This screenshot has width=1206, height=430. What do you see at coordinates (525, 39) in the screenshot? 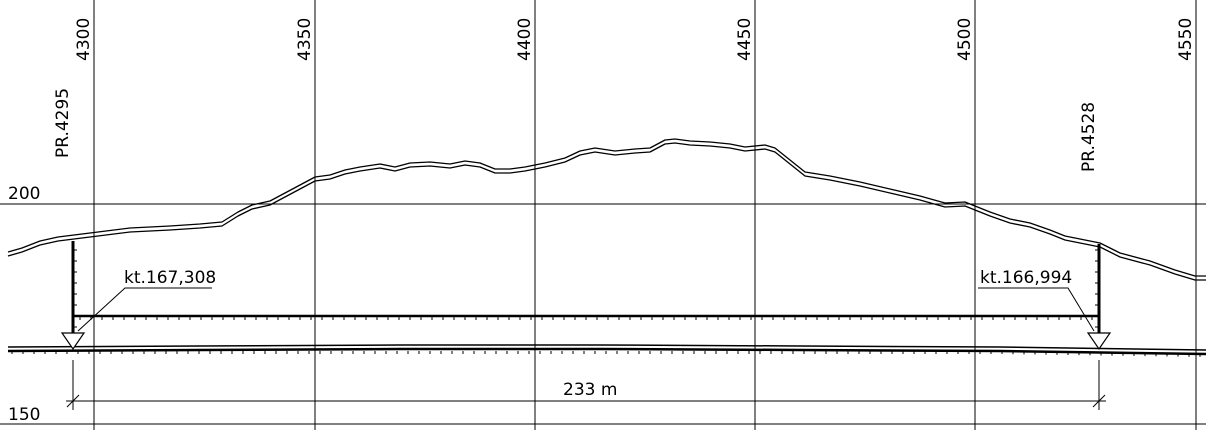
I see `chainage-label-4400: 4400` at bounding box center [525, 39].